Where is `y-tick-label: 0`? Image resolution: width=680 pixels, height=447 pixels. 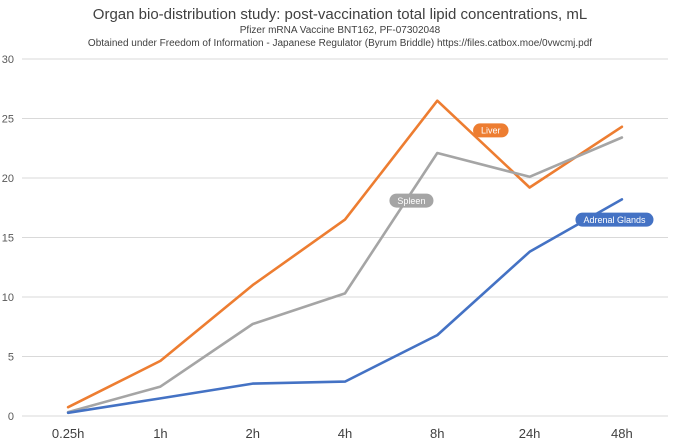 y-tick-label: 0 is located at coordinates (11, 417).